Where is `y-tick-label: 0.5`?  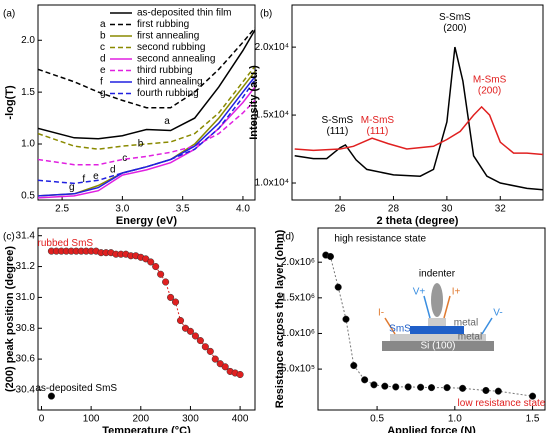 y-tick-label: 0.5 is located at coordinates (28, 195).